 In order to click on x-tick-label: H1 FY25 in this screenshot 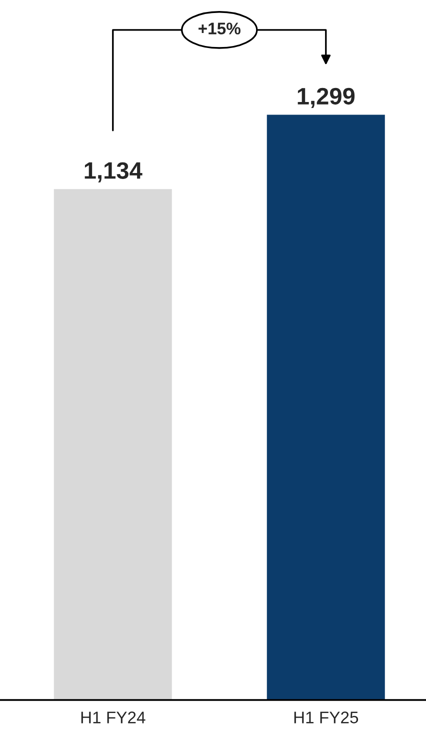, I will do `click(326, 718)`.